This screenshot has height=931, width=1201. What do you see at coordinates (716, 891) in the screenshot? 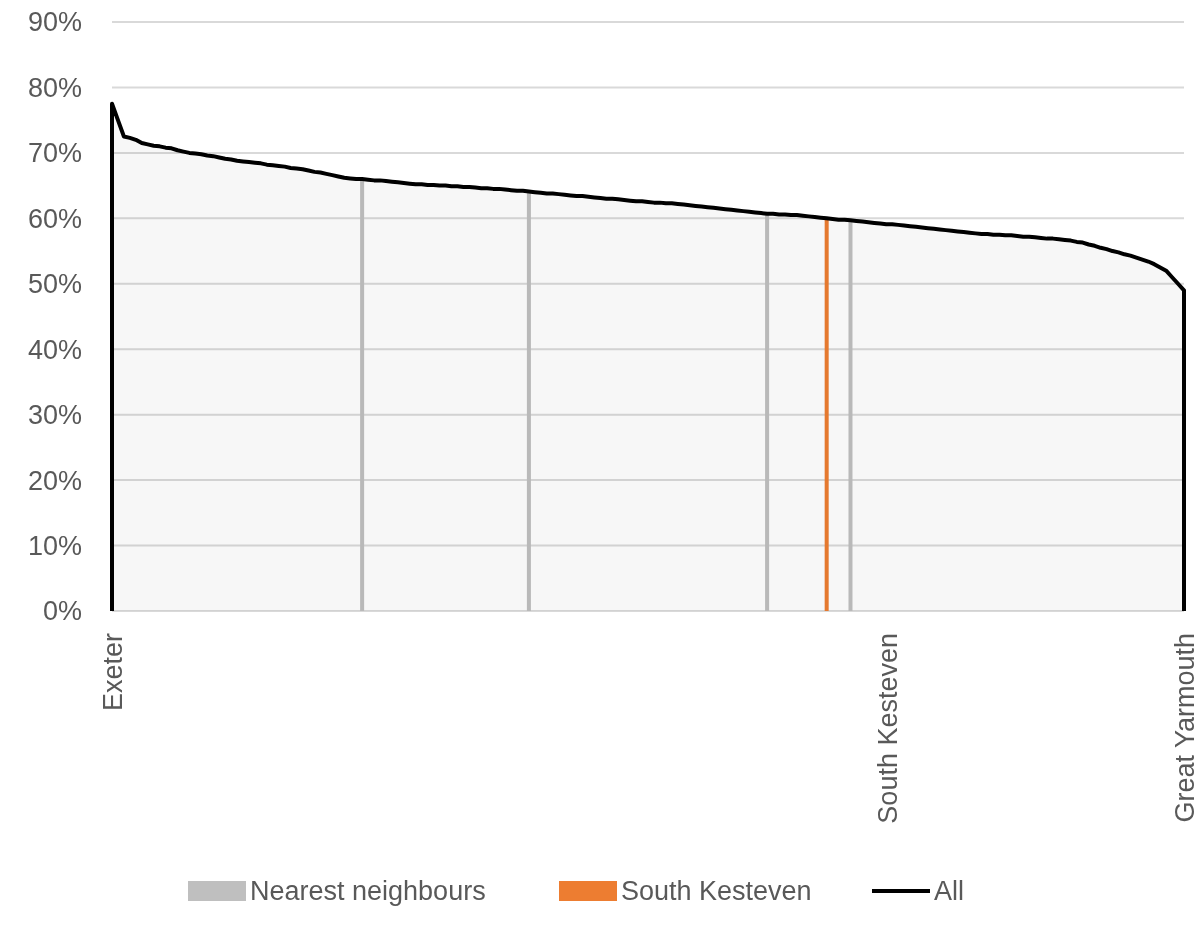
I see `legend-label: South Kesteven` at bounding box center [716, 891].